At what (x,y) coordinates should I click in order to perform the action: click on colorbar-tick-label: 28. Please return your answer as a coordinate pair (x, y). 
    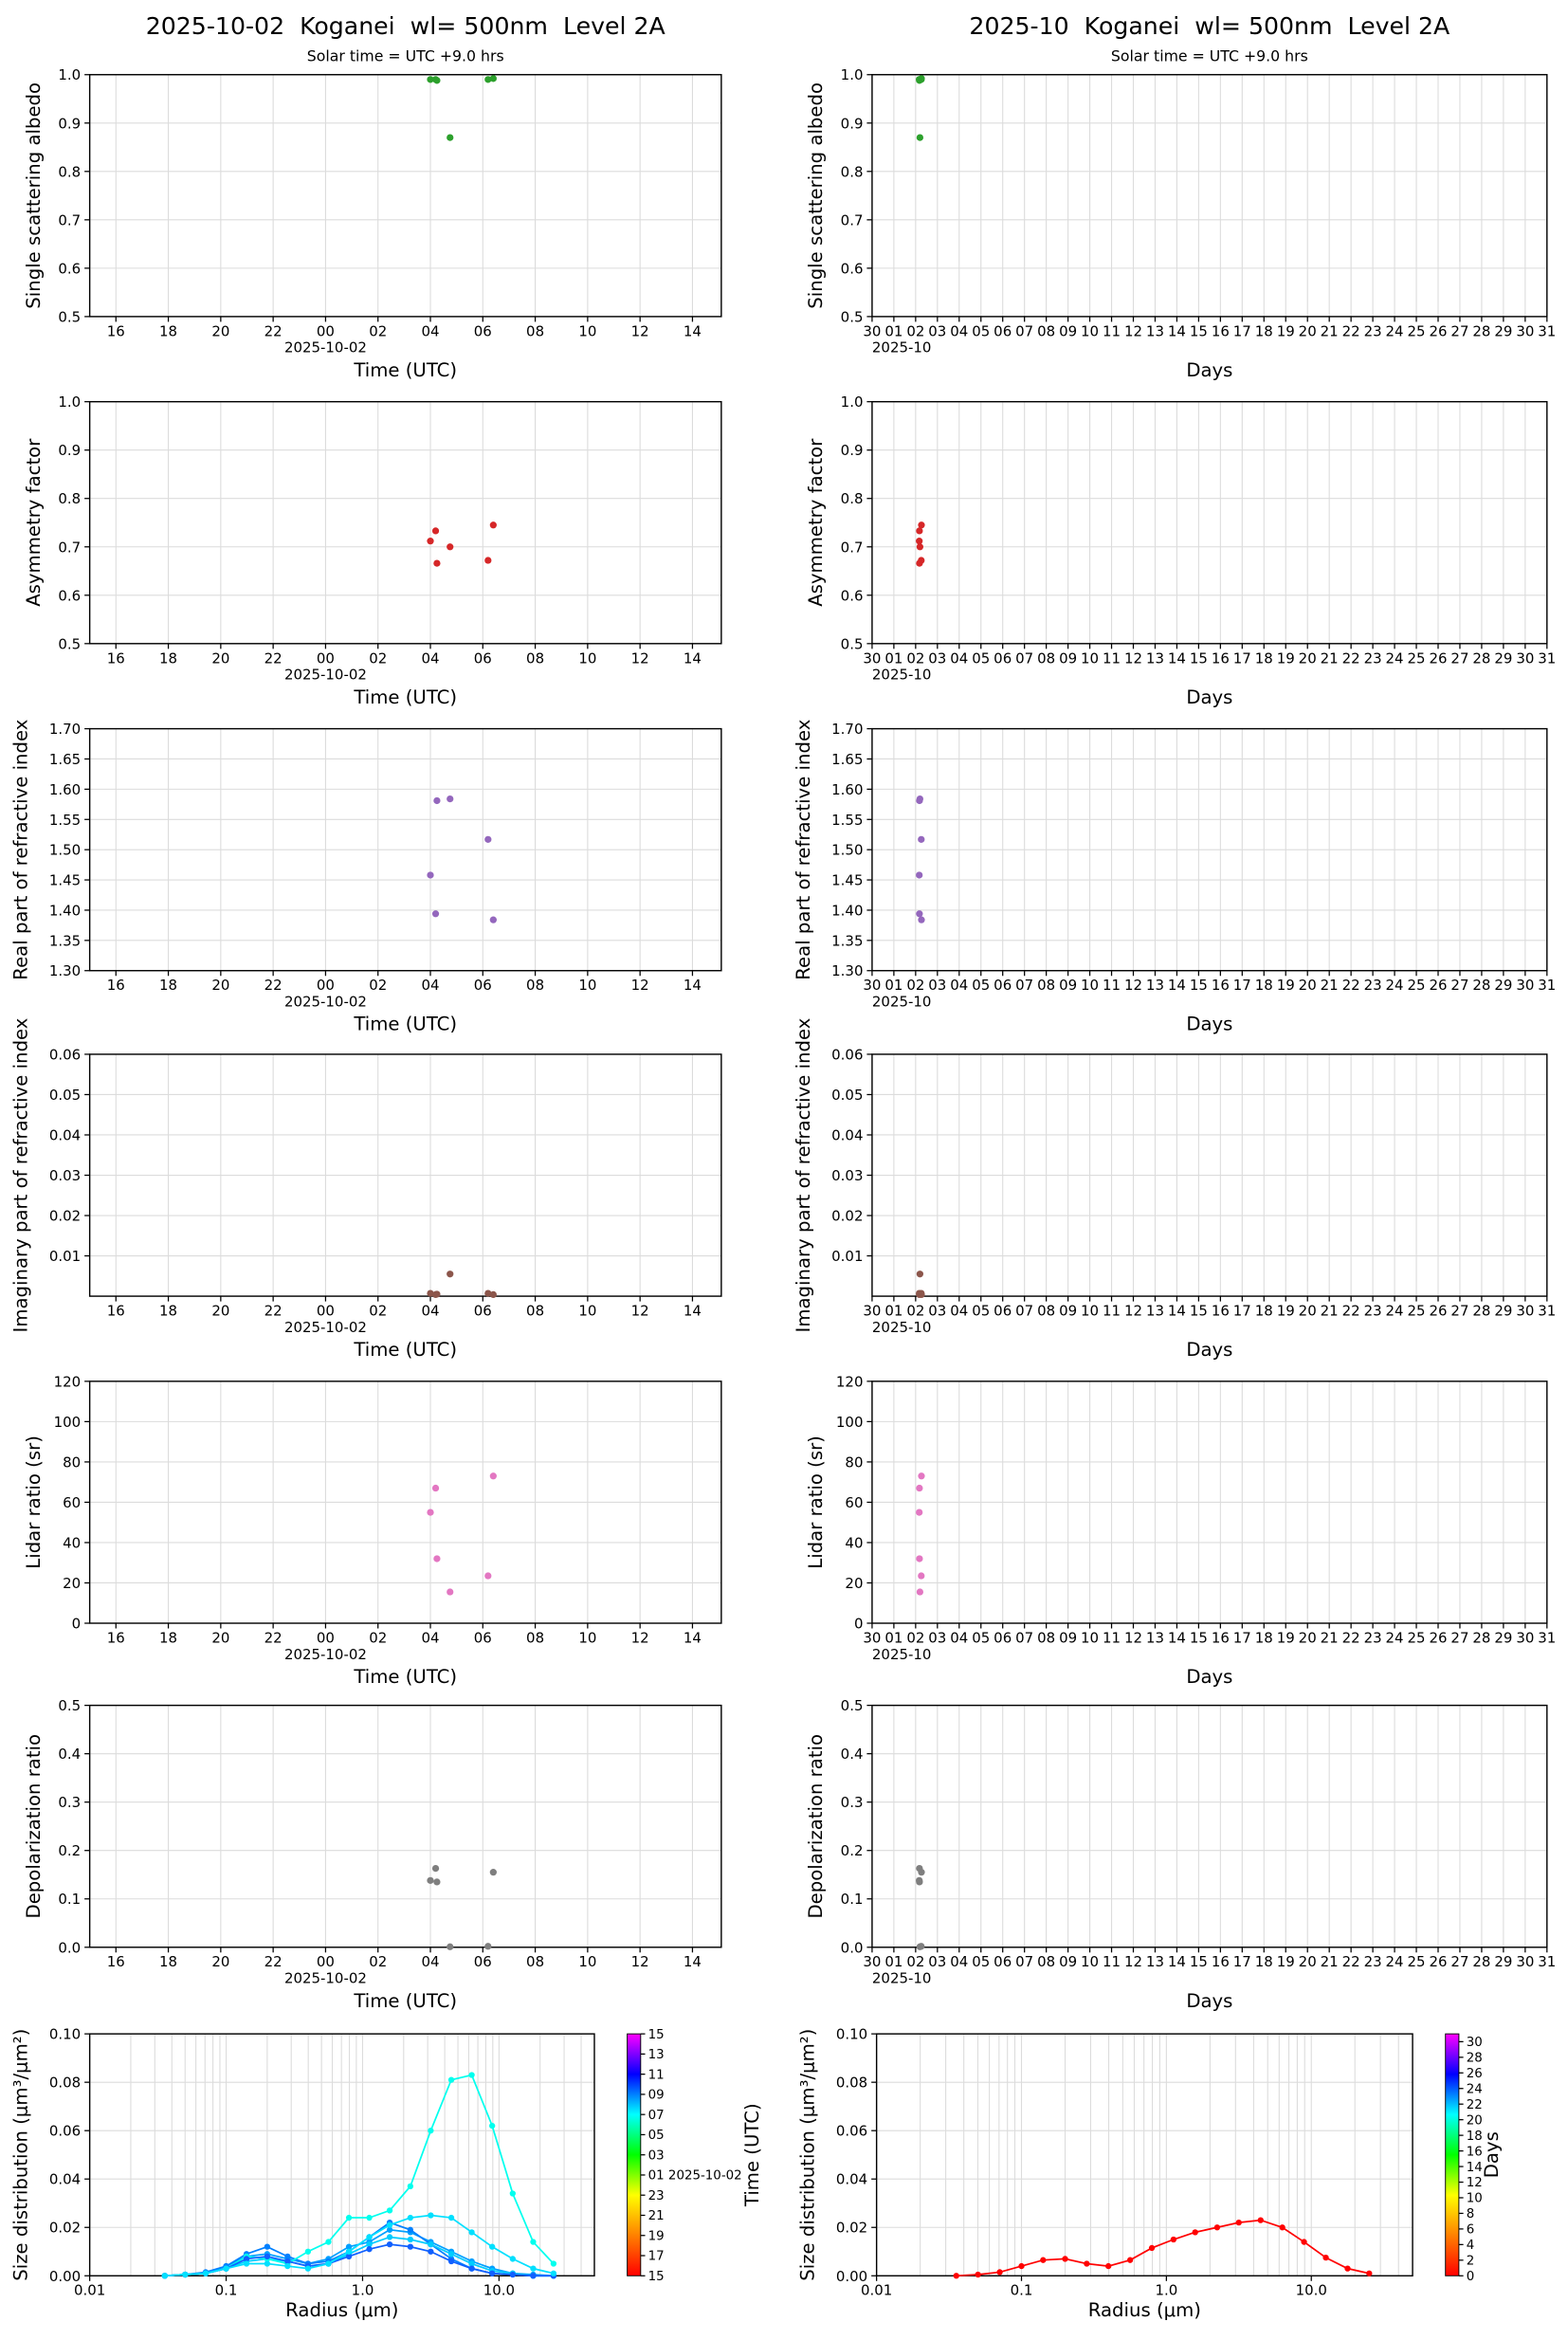
    Looking at the image, I should click on (1475, 2059).